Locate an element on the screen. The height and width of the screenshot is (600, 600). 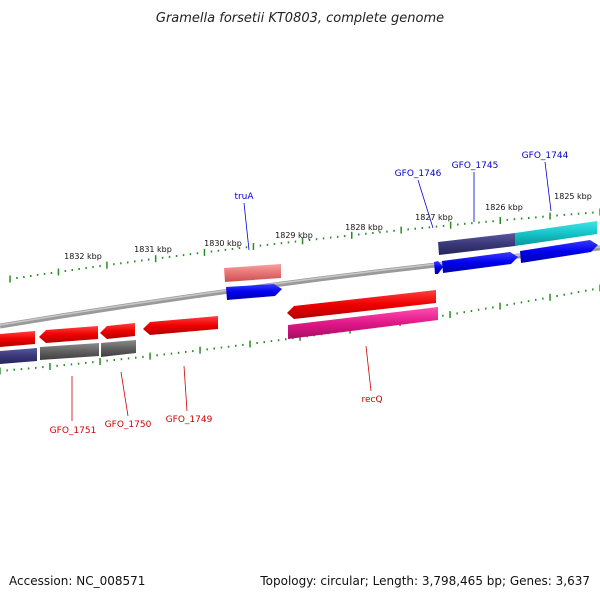
gene-gfo1750 is located at coordinates (117, 331).